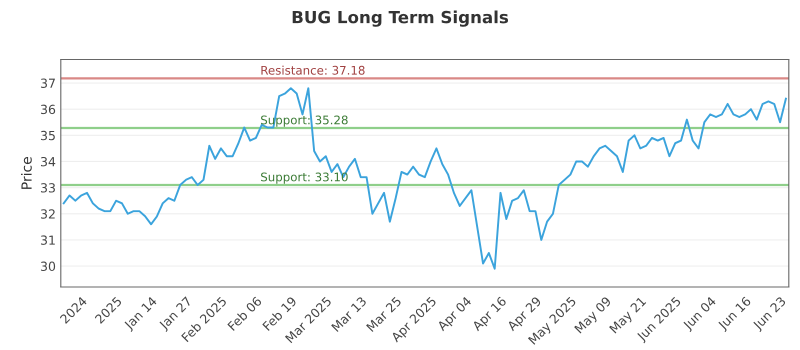  I want to click on x-tick-label: Feb 06, so click(244, 314).